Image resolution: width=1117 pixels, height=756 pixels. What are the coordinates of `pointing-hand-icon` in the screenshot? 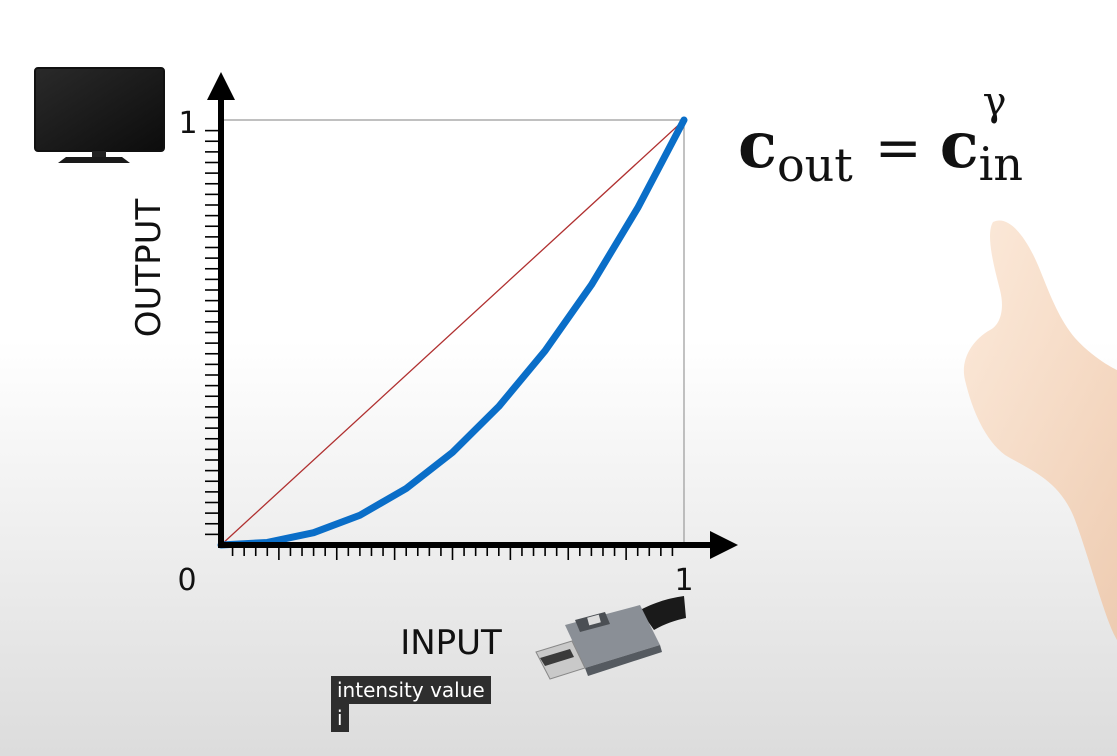 It's located at (1040, 430).